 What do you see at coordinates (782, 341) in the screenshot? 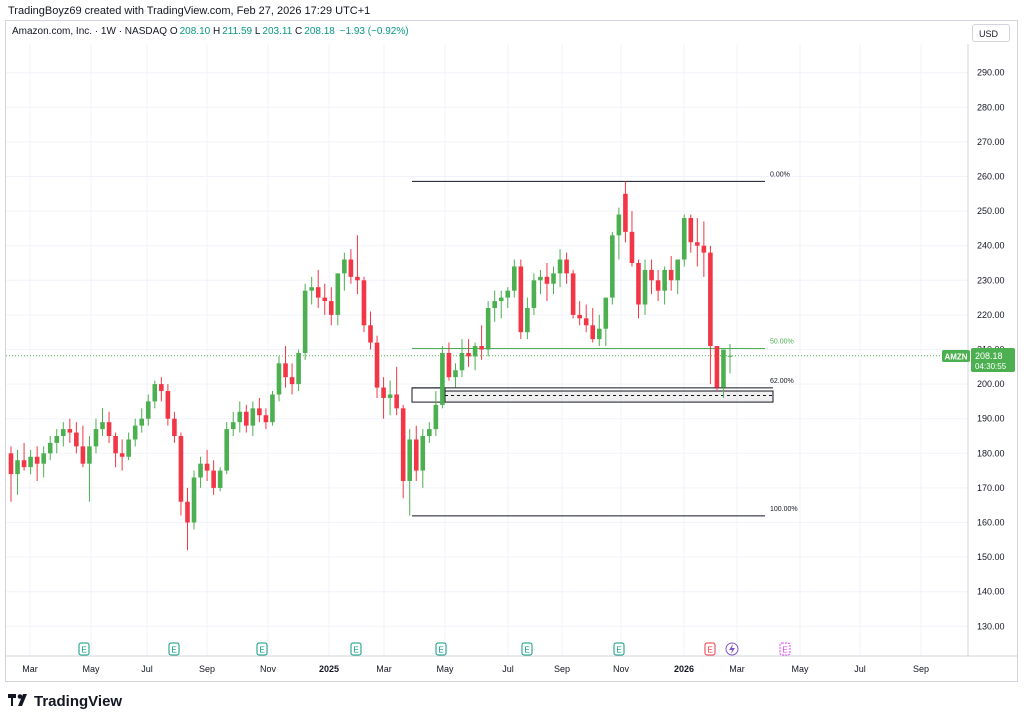
I see `fib-label: 50.00%` at bounding box center [782, 341].